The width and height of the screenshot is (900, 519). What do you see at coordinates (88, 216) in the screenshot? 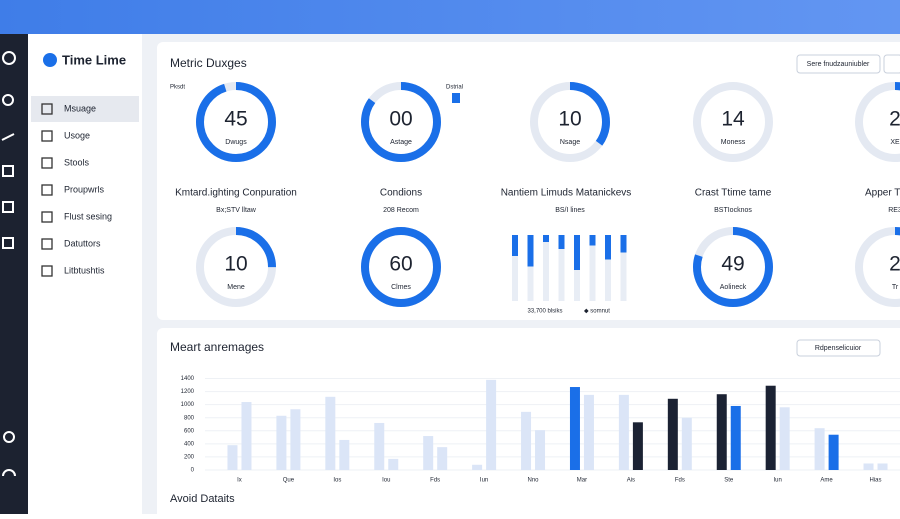
I see `nav-item: Flust sesing` at bounding box center [88, 216].